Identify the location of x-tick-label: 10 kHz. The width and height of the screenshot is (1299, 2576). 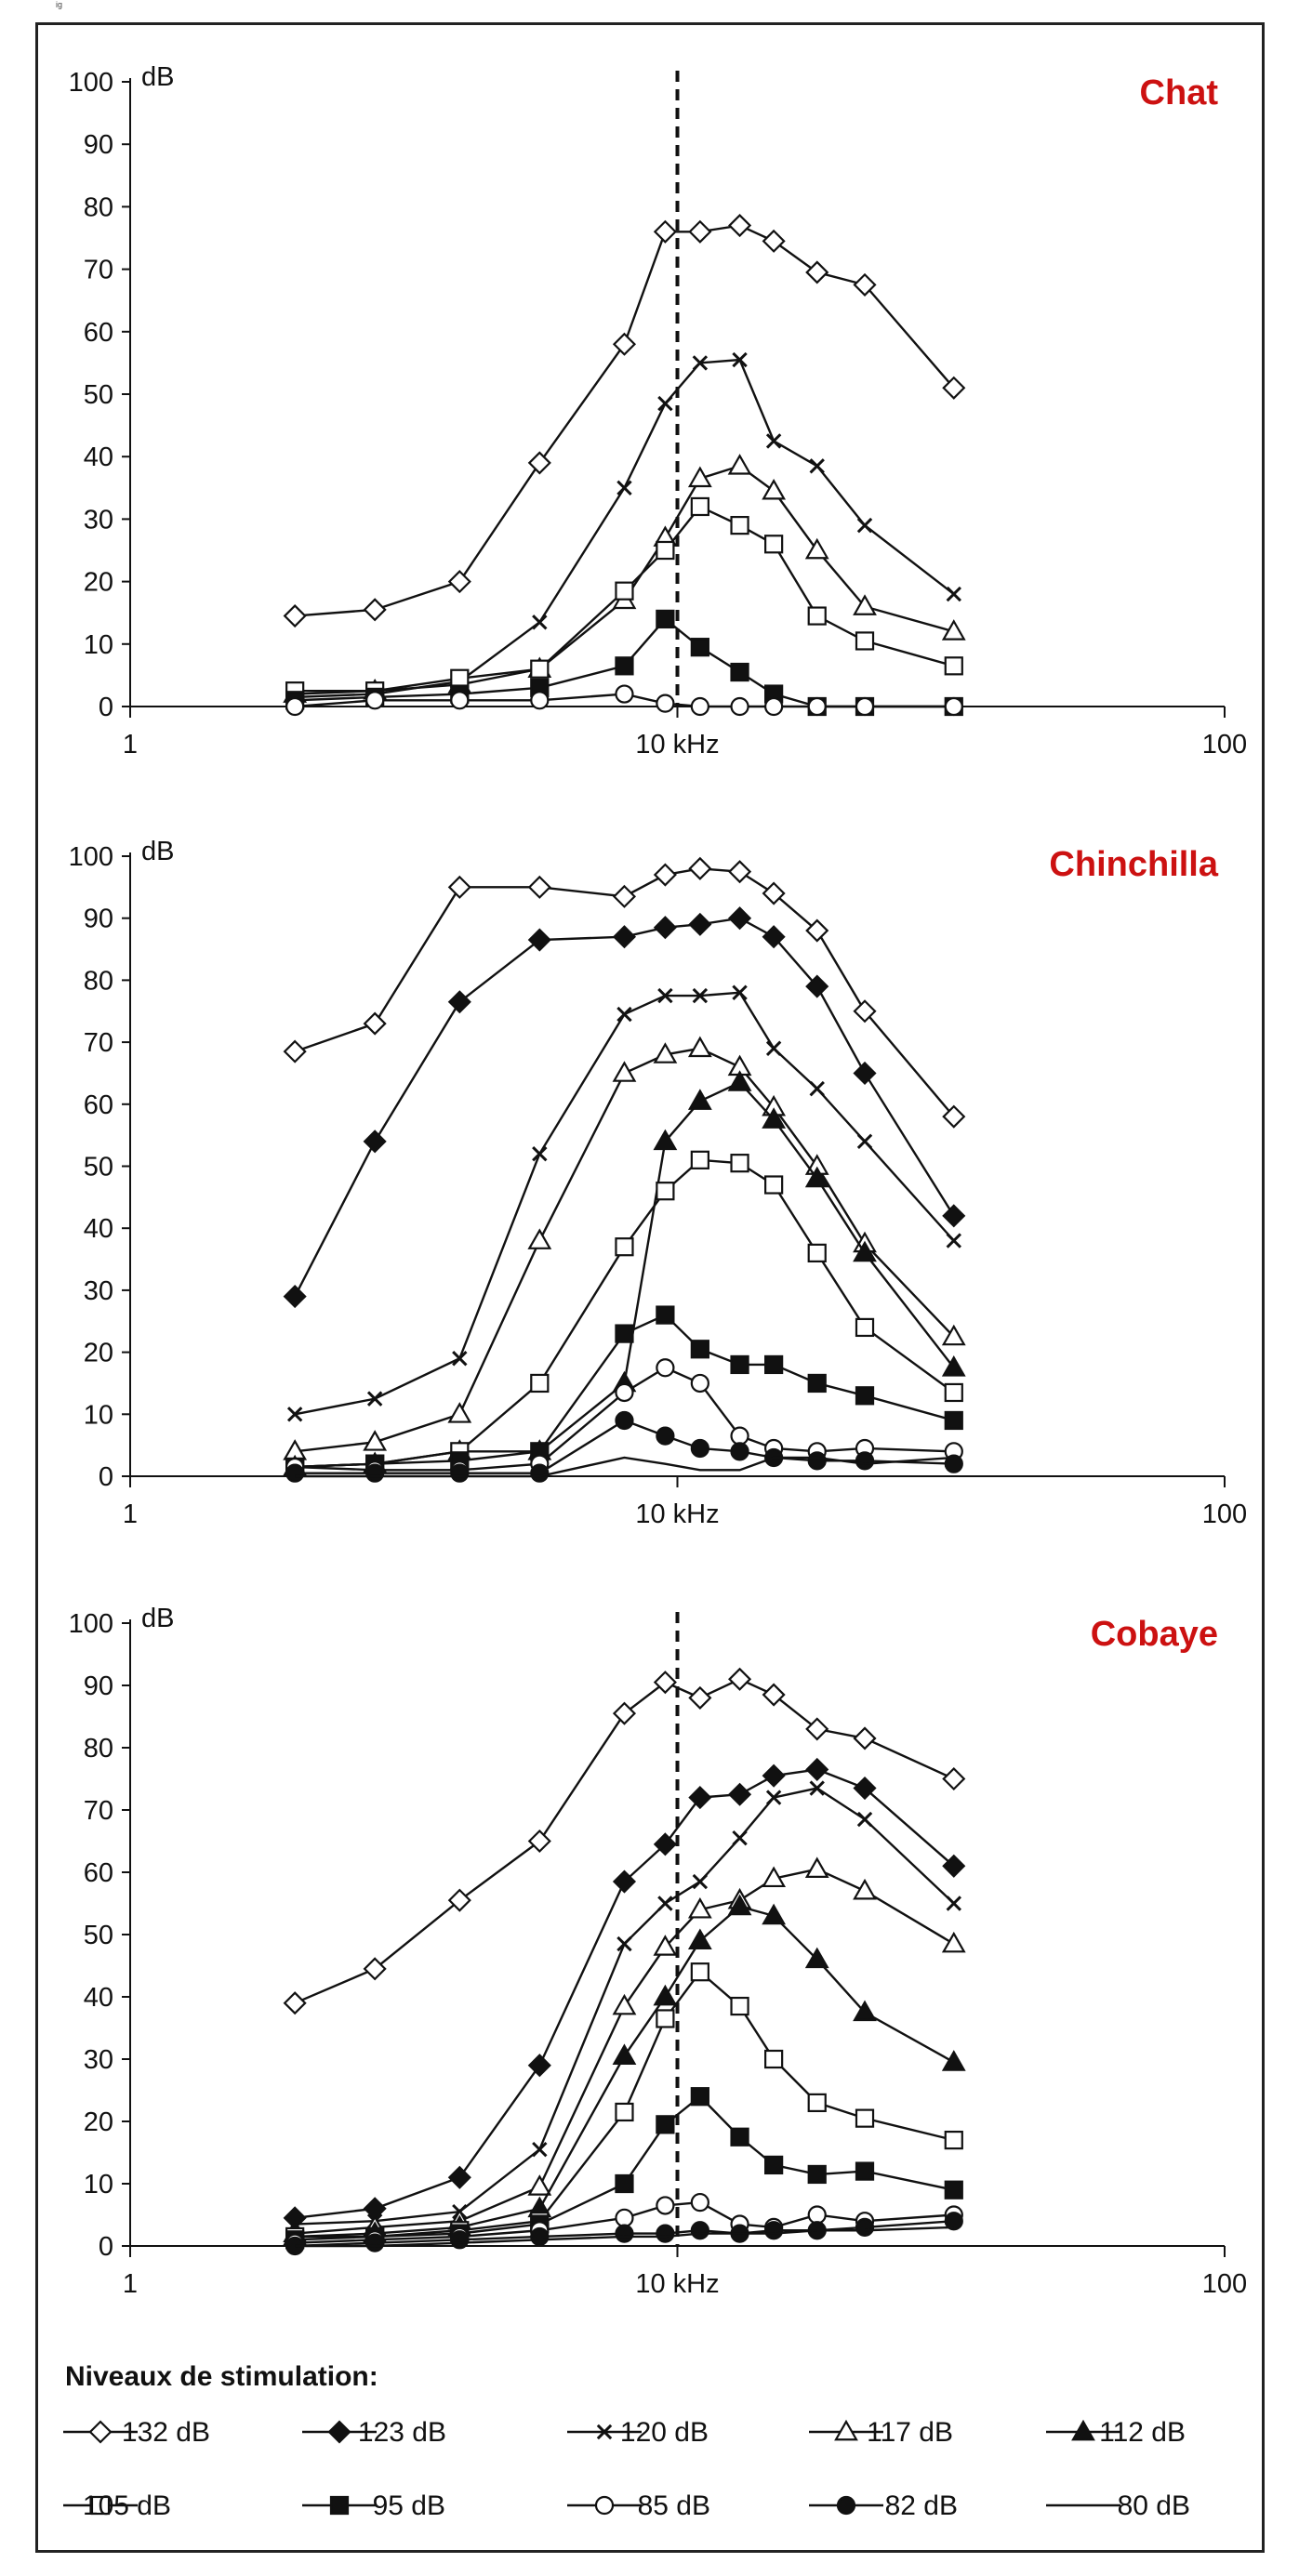
(677, 745).